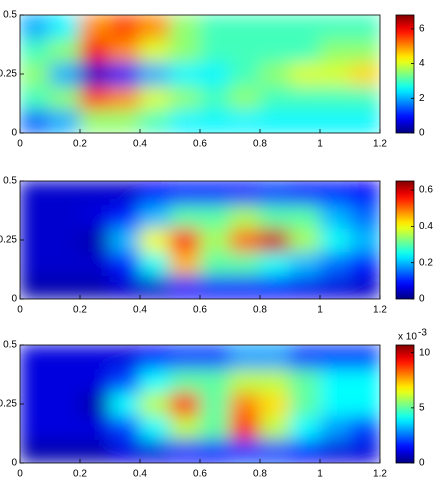  Describe the element at coordinates (426, 226) in the screenshot. I see `colorbar-tick-label: 0.4` at that location.